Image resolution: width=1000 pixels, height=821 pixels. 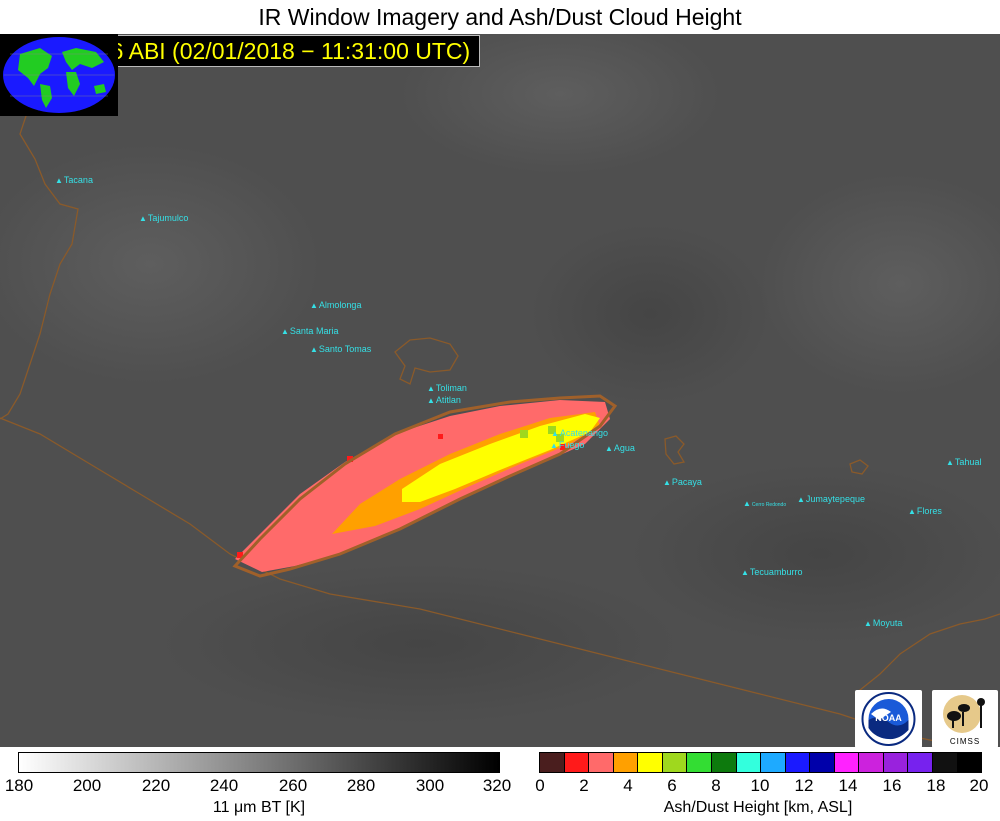 I want to click on volcano-marker: ▲Almolonga, so click(x=335, y=305).